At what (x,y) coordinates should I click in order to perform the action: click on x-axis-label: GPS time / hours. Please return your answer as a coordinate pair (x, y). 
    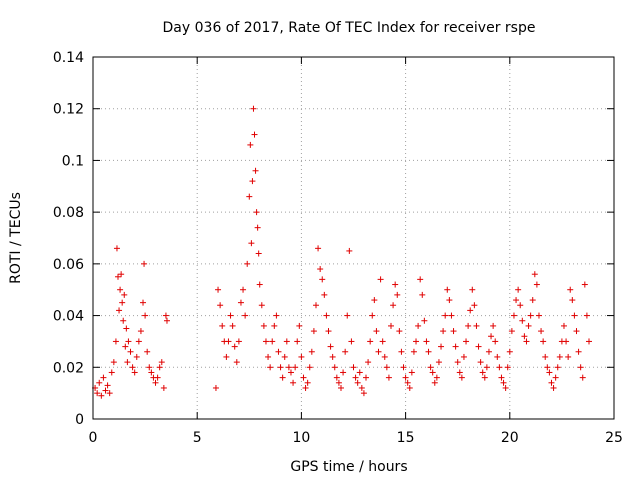
    Looking at the image, I should click on (348, 467).